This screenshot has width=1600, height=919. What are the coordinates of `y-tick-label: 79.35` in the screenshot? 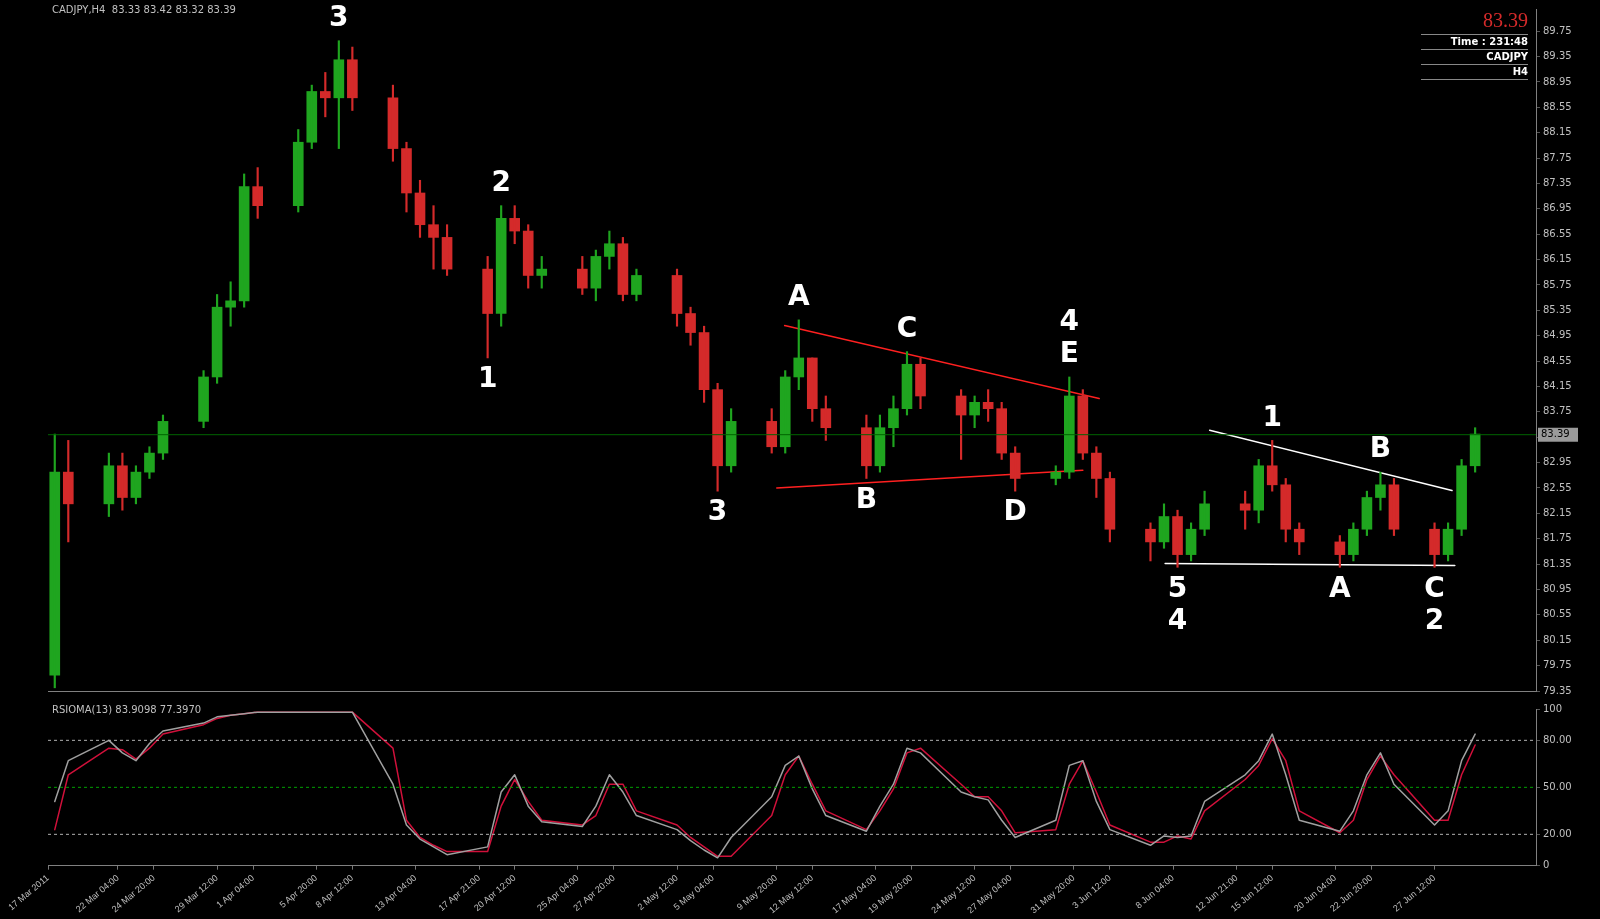 It's located at (1557, 690).